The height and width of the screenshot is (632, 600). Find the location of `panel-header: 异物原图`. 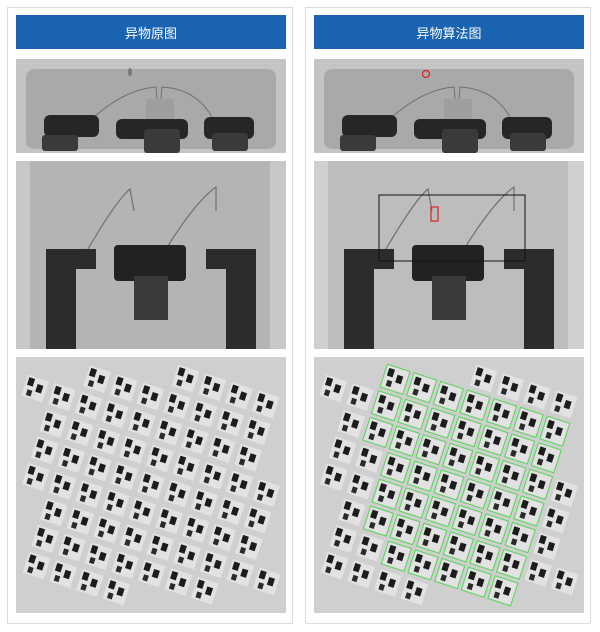

panel-header: 异物原图 is located at coordinates (151, 32).